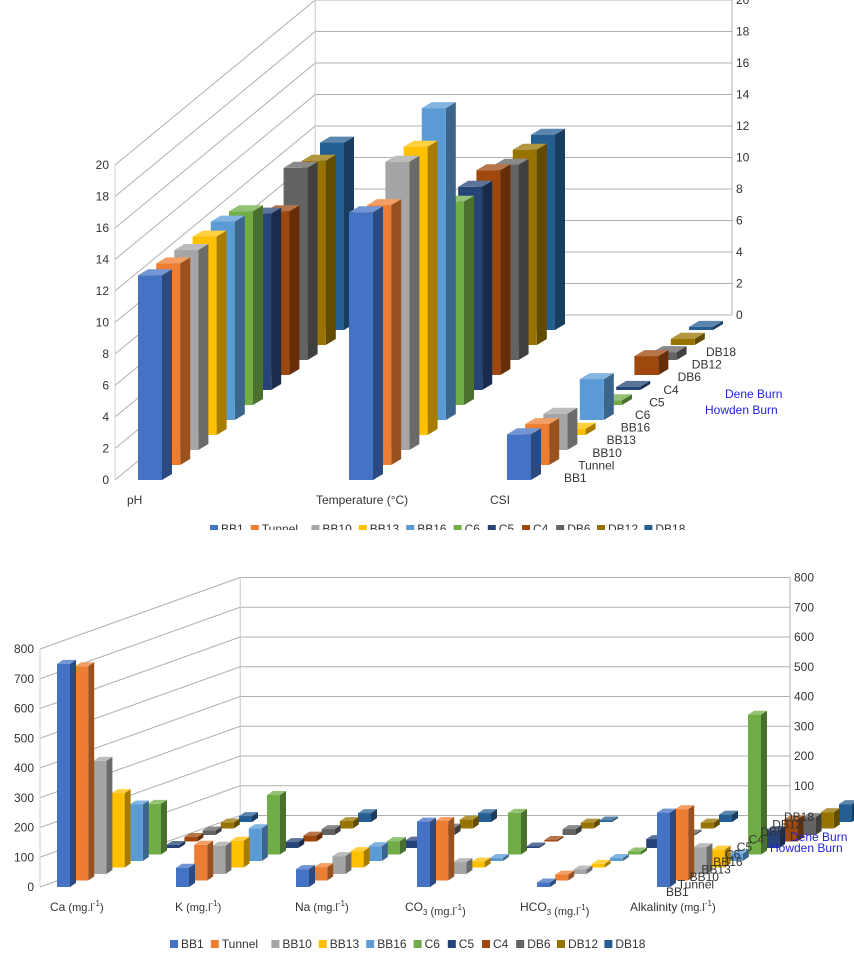  What do you see at coordinates (541, 526) in the screenshot?
I see `legend-label: C4` at bounding box center [541, 526].